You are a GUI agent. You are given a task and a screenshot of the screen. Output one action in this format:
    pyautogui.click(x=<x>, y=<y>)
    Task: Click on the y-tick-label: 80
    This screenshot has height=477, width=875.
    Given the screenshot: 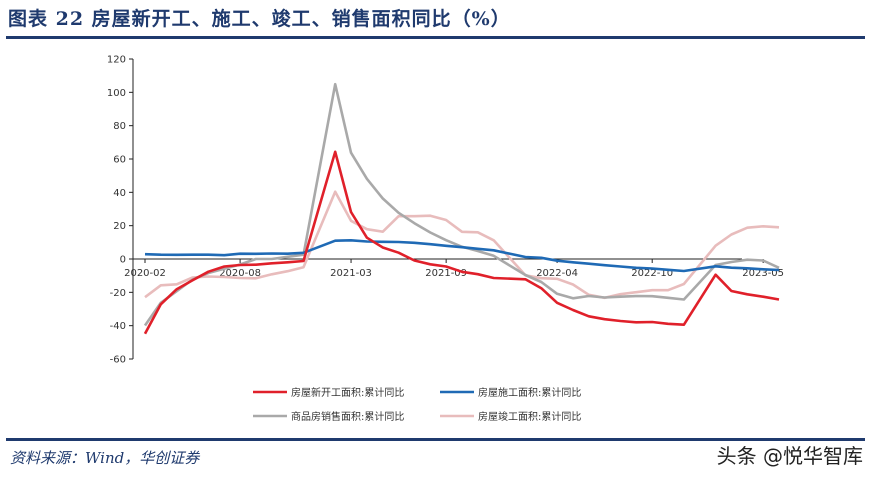 What is the action you would take?
    pyautogui.click(x=119, y=126)
    